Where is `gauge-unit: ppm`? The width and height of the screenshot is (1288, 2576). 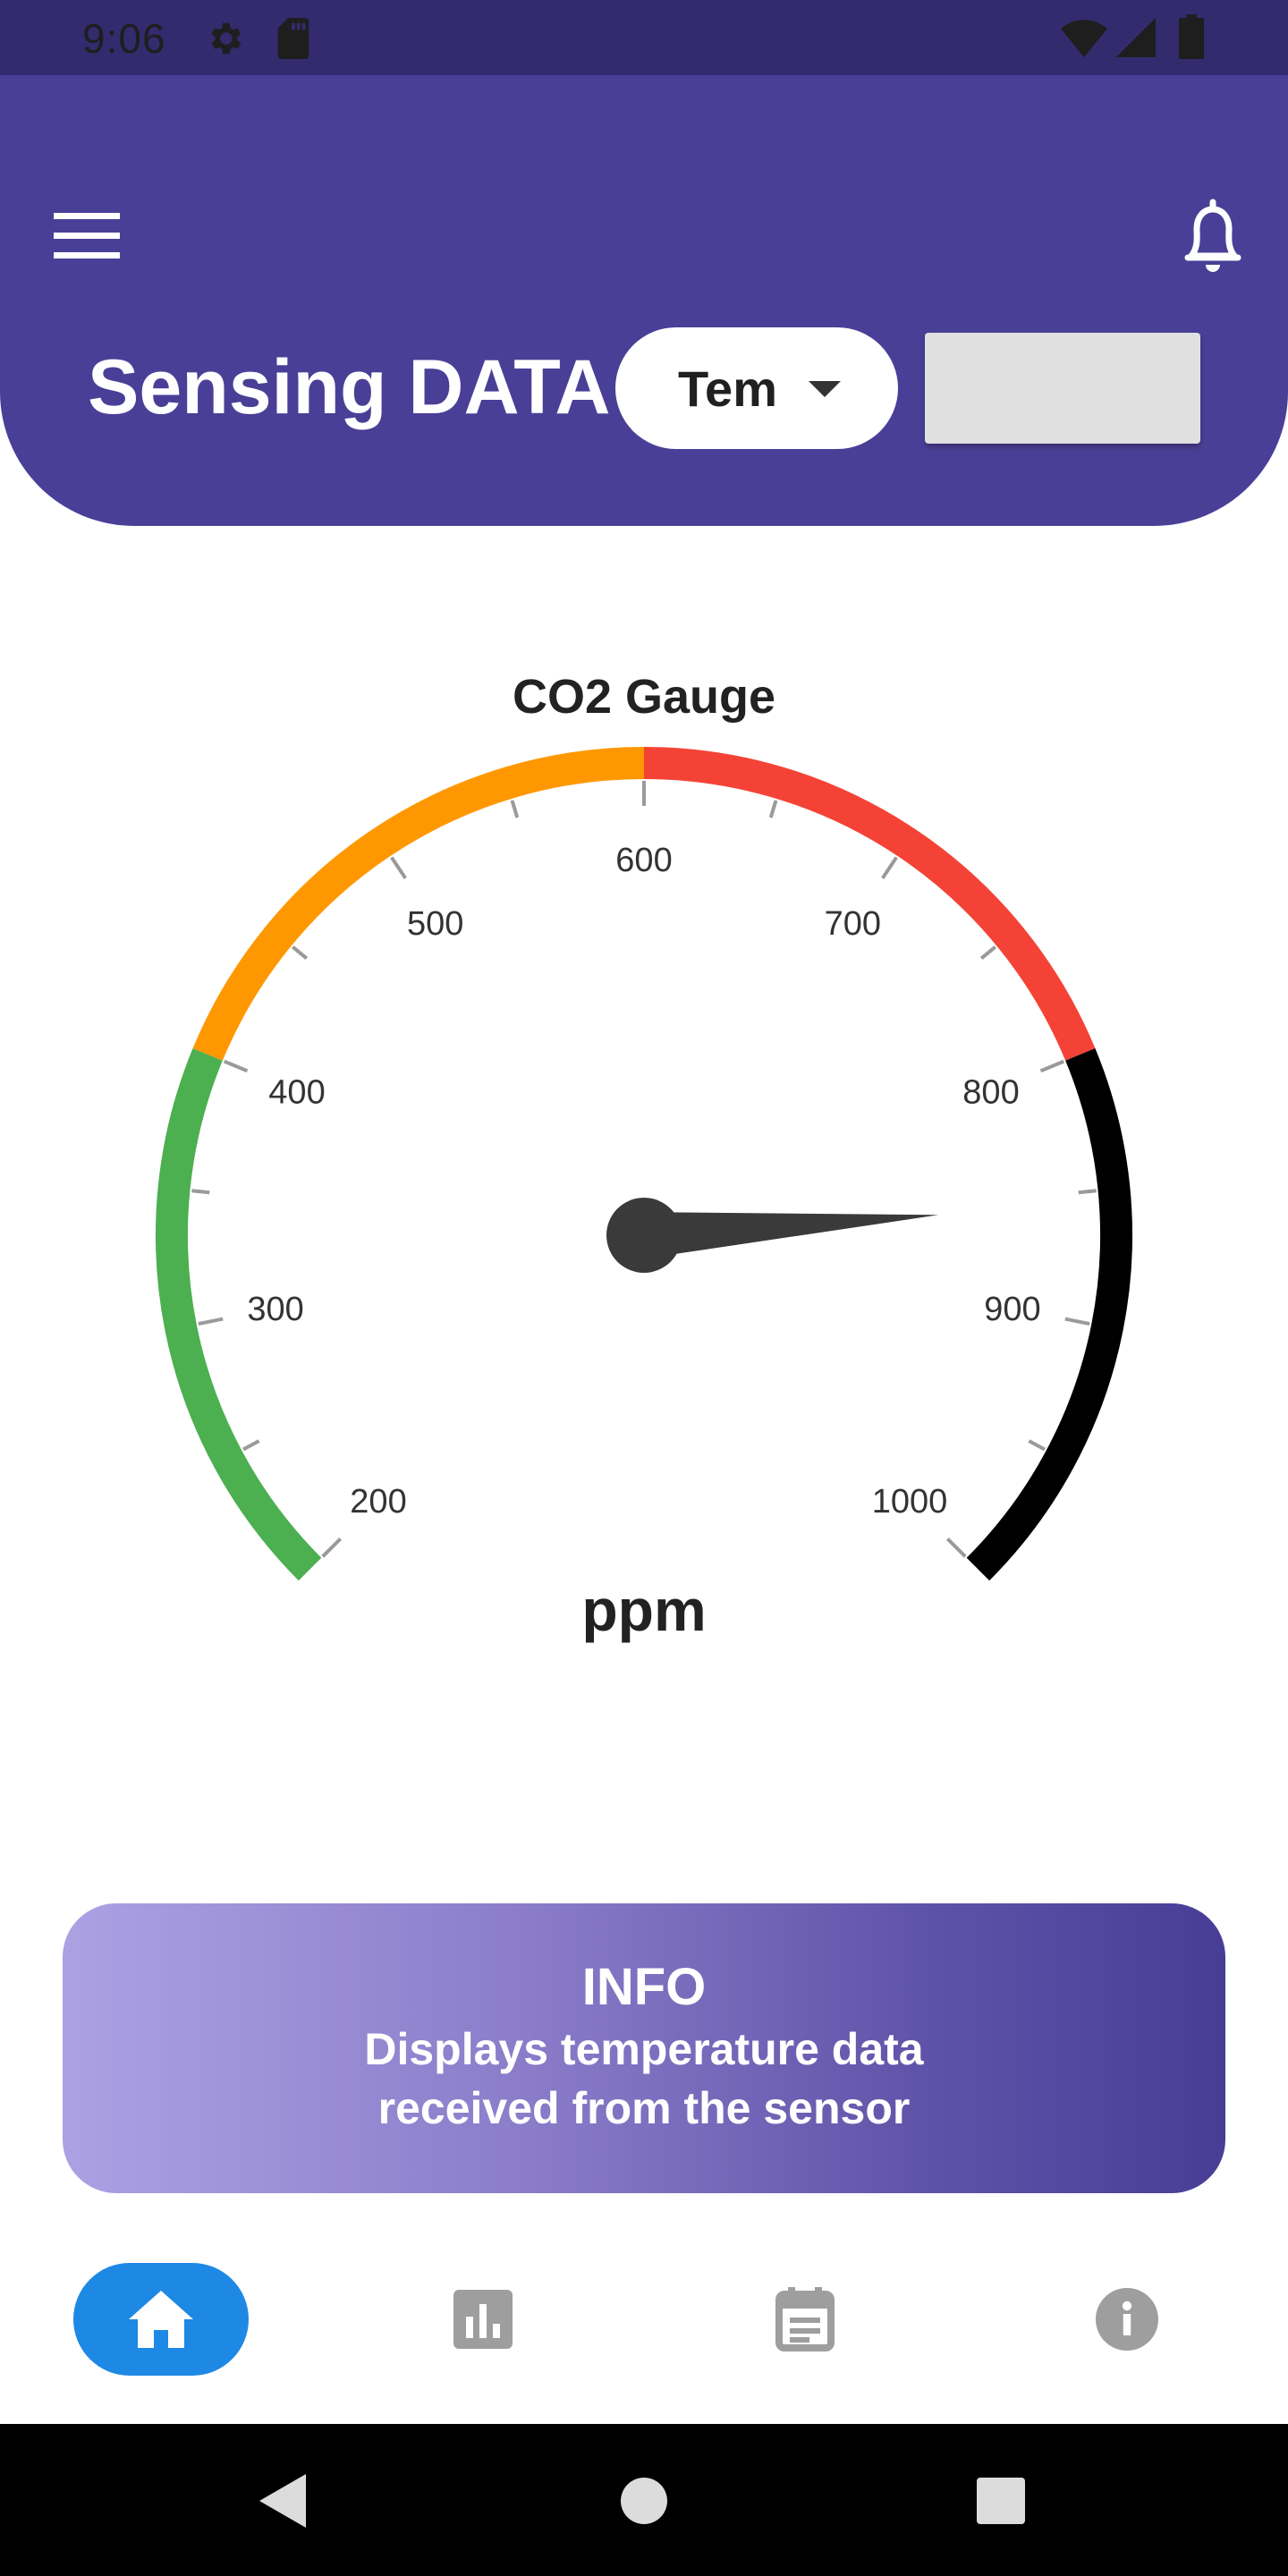 gauge-unit: ppm is located at coordinates (644, 1610).